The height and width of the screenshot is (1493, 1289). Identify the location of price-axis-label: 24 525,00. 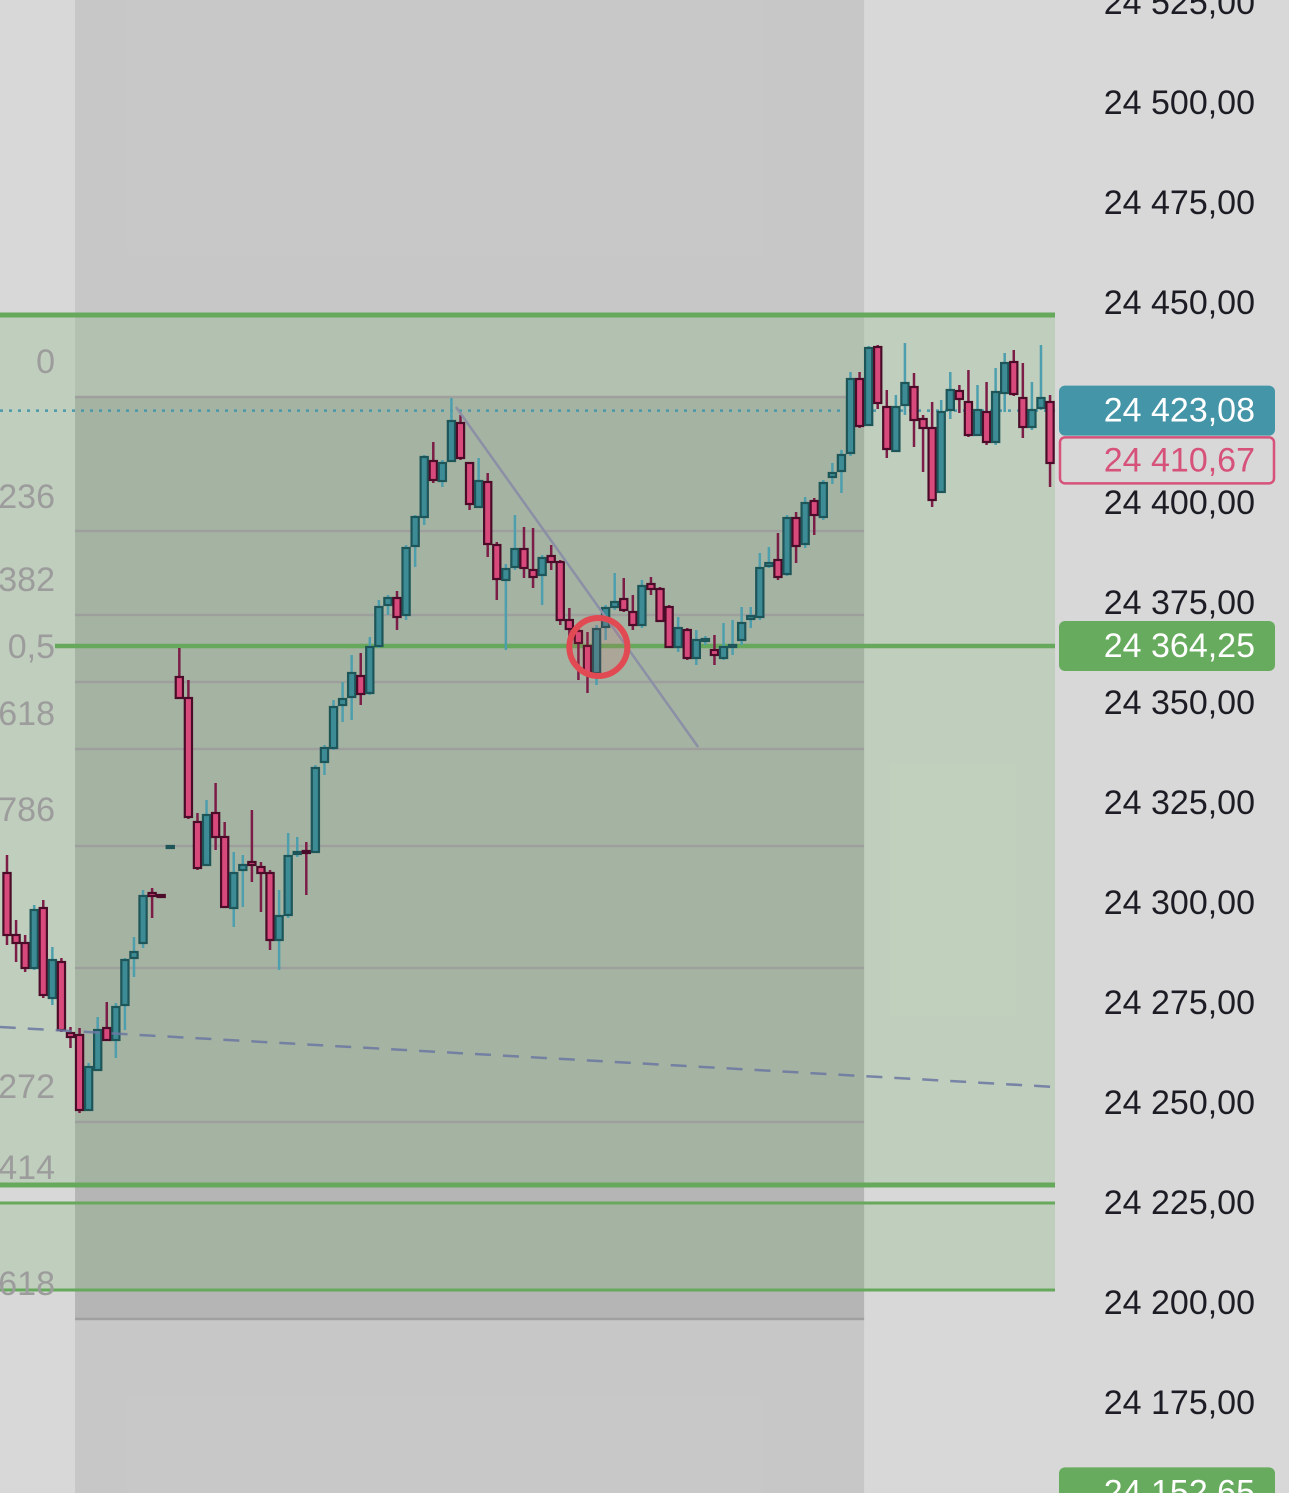
(1179, 11).